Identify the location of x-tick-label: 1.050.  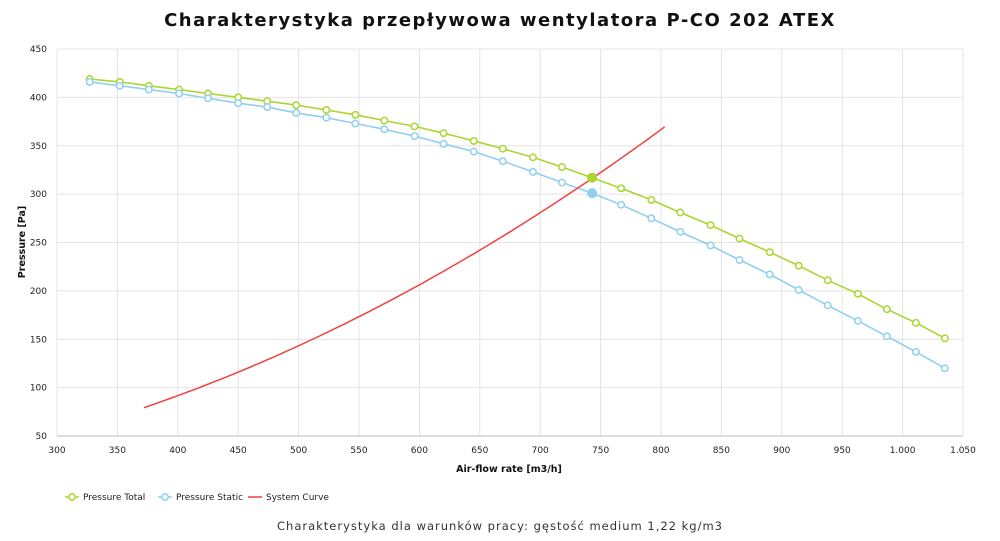
(963, 451).